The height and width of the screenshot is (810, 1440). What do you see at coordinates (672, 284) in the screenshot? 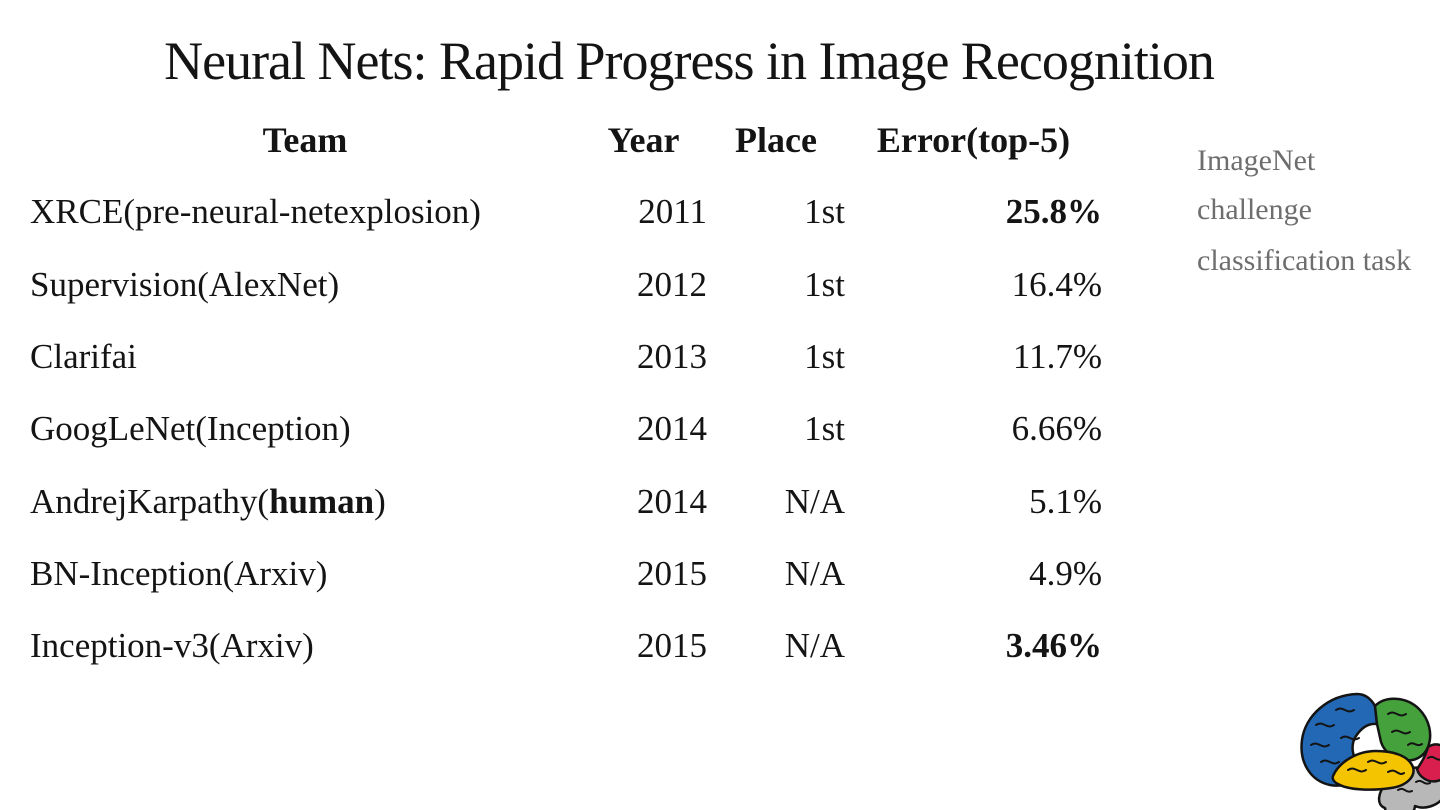
I see `table-cell-year: 2012` at bounding box center [672, 284].